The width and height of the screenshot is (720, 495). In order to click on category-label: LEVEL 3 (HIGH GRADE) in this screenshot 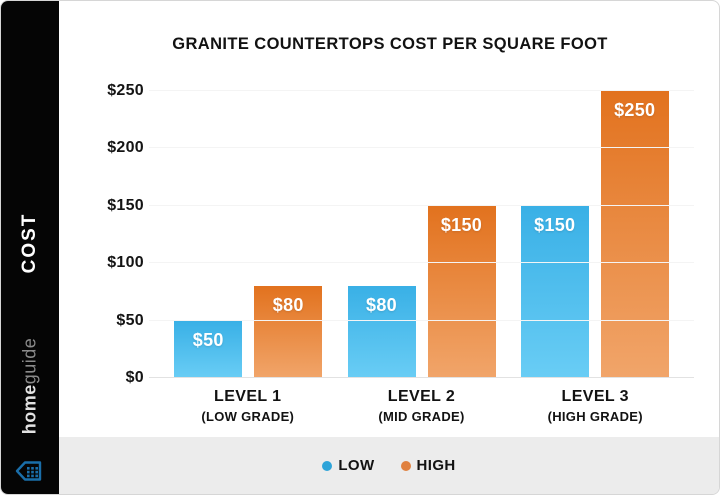, I will do `click(595, 406)`.